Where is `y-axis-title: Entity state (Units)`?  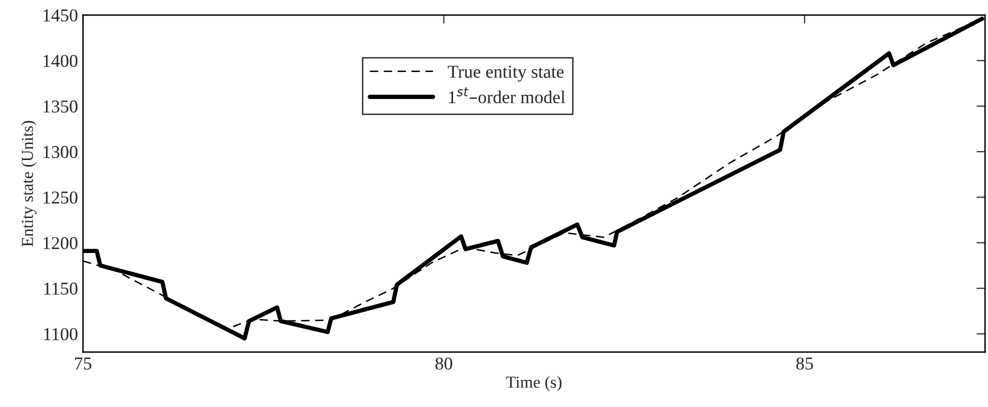 y-axis-title: Entity state (Units) is located at coordinates (28, 183).